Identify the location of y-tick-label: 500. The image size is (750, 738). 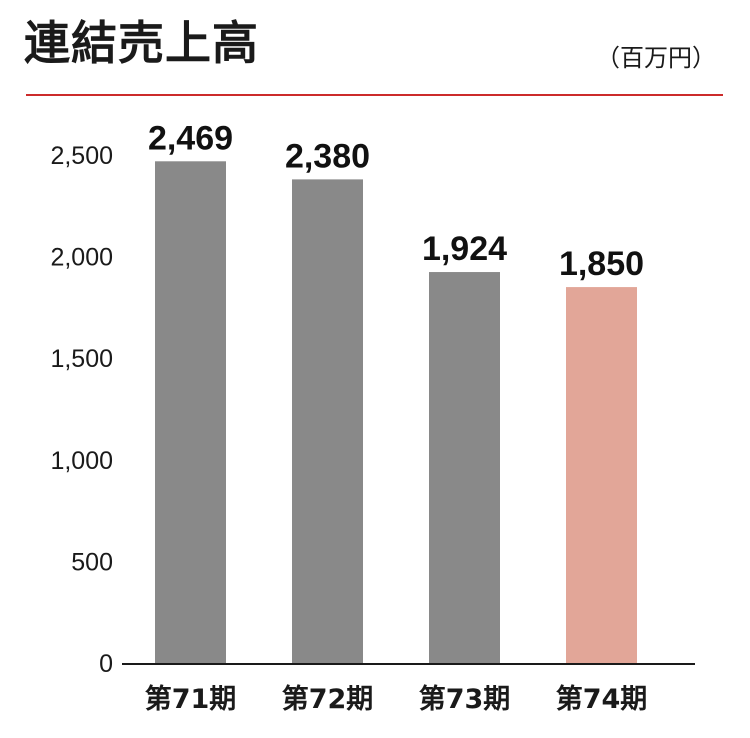
(92, 562).